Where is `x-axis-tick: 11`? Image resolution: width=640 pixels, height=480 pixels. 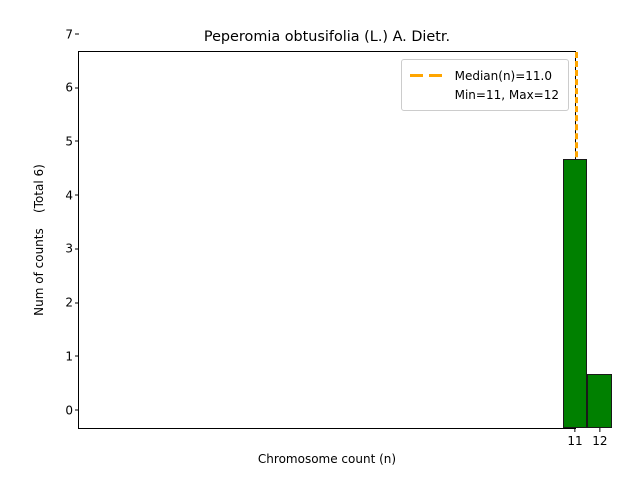 x-axis-tick: 11 is located at coordinates (575, 438).